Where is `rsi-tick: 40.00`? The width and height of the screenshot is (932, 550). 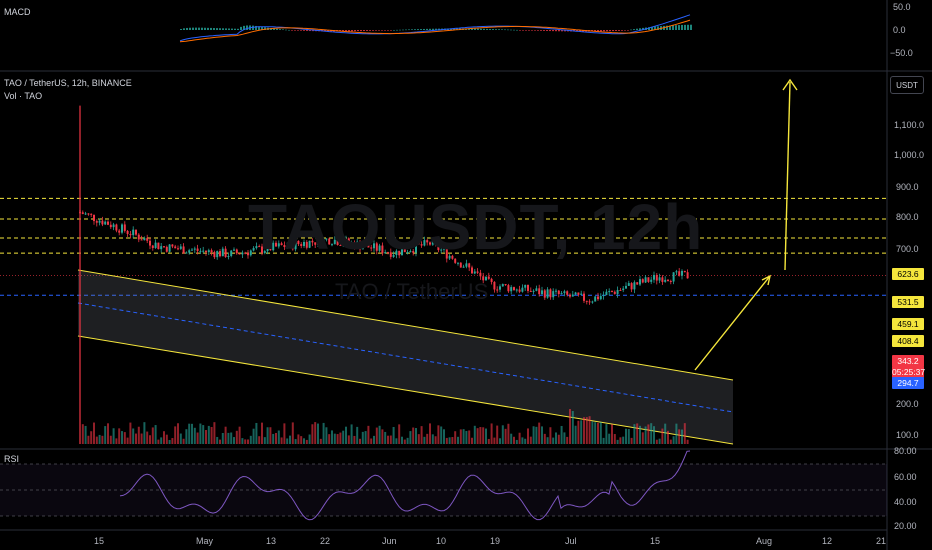 rsi-tick: 40.00 is located at coordinates (905, 502).